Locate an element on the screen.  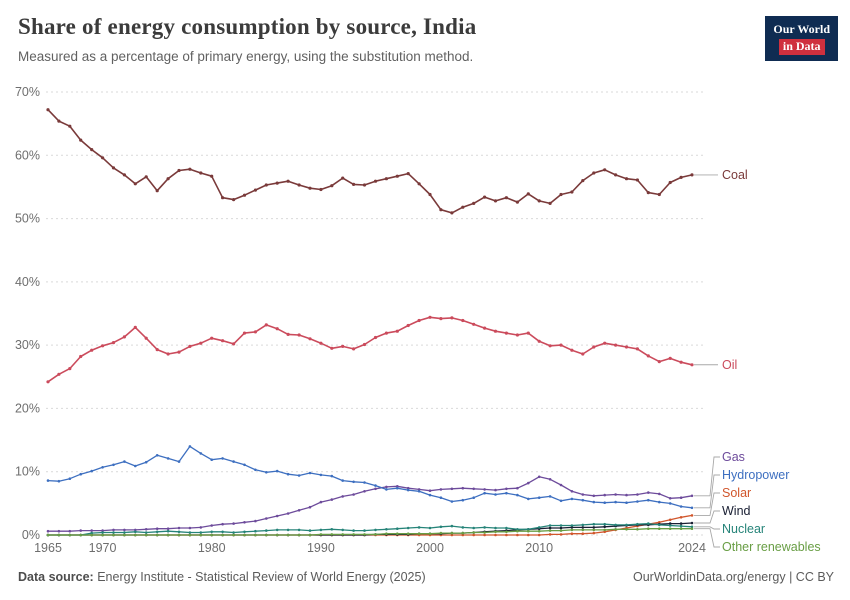
series-line-other-renewables is located at coordinates (370, 532).